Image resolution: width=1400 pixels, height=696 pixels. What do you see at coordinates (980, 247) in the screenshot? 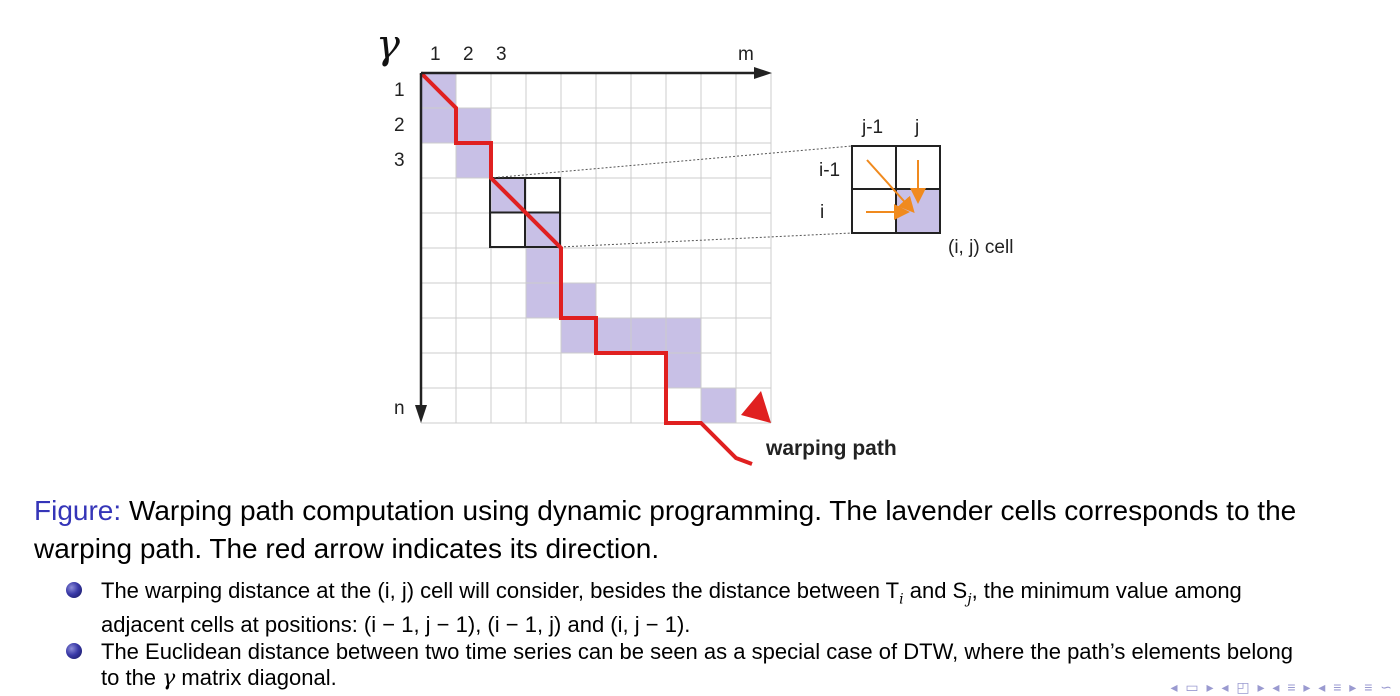
I see `inset-cell-label: (i, j) cell` at bounding box center [980, 247].